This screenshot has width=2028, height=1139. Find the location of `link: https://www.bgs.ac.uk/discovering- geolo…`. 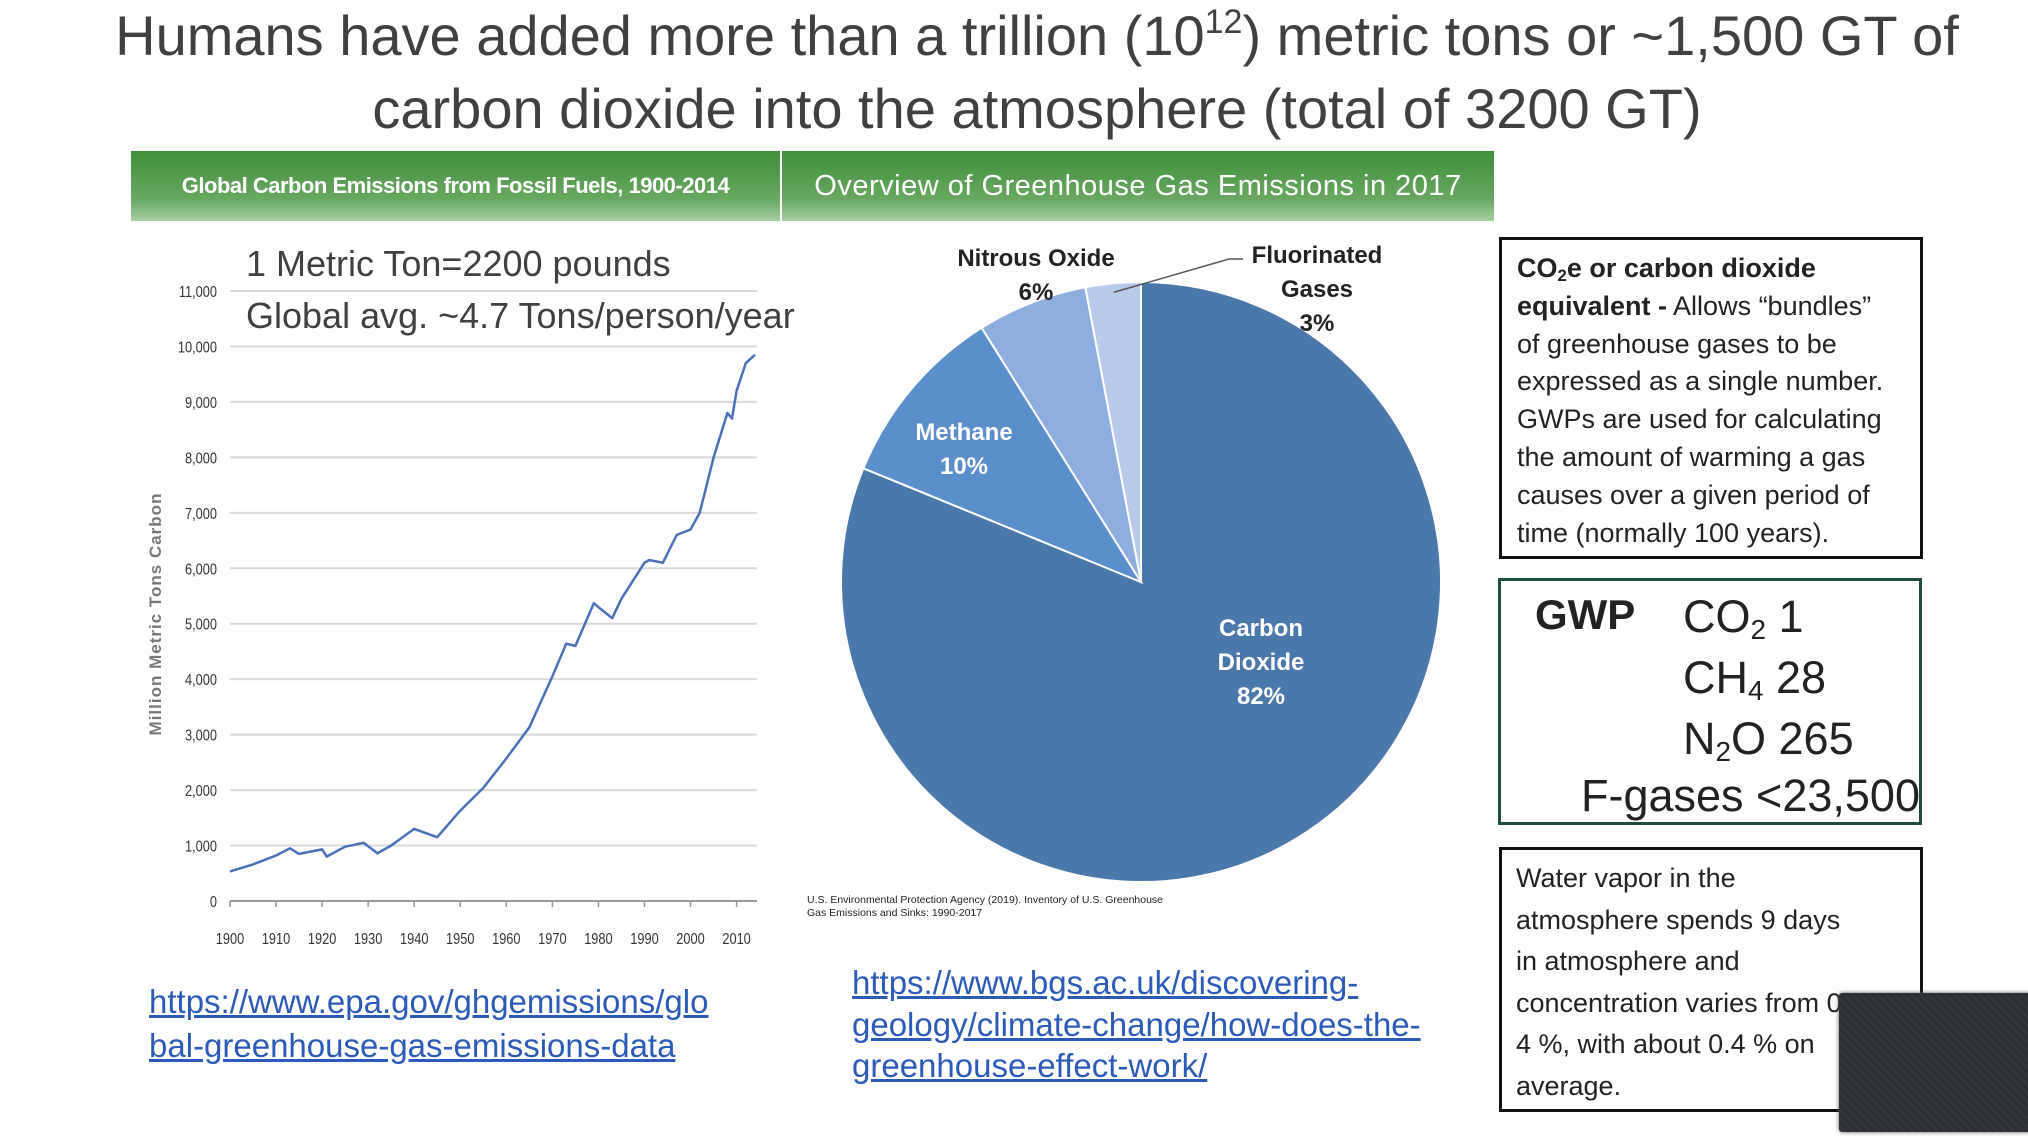

link: https://www.bgs.ac.uk/discovering- geolo… is located at coordinates (1136, 1024).